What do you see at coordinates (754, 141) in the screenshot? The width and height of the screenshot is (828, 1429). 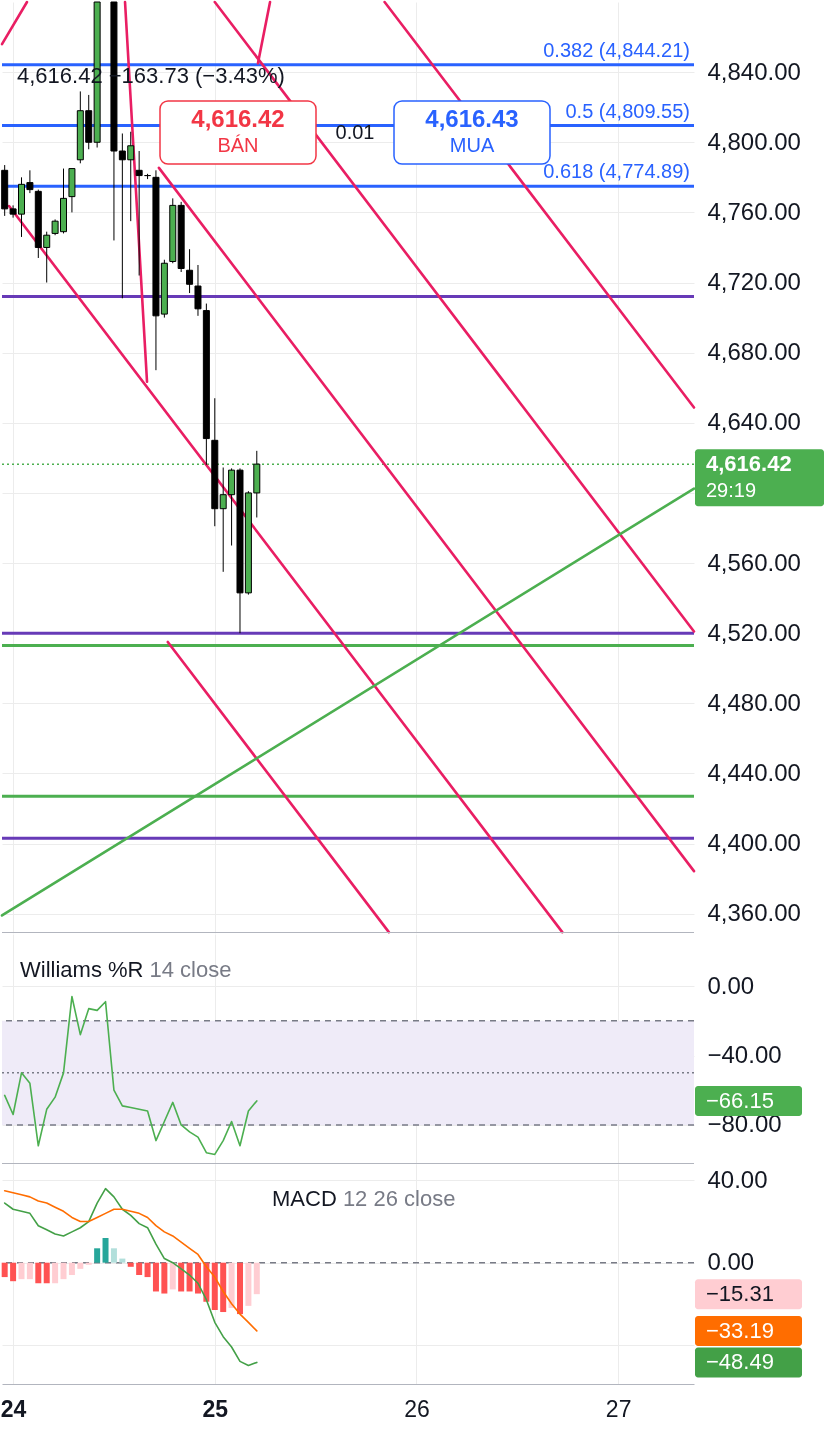 I see `y-tick-label: 4,800.00` at bounding box center [754, 141].